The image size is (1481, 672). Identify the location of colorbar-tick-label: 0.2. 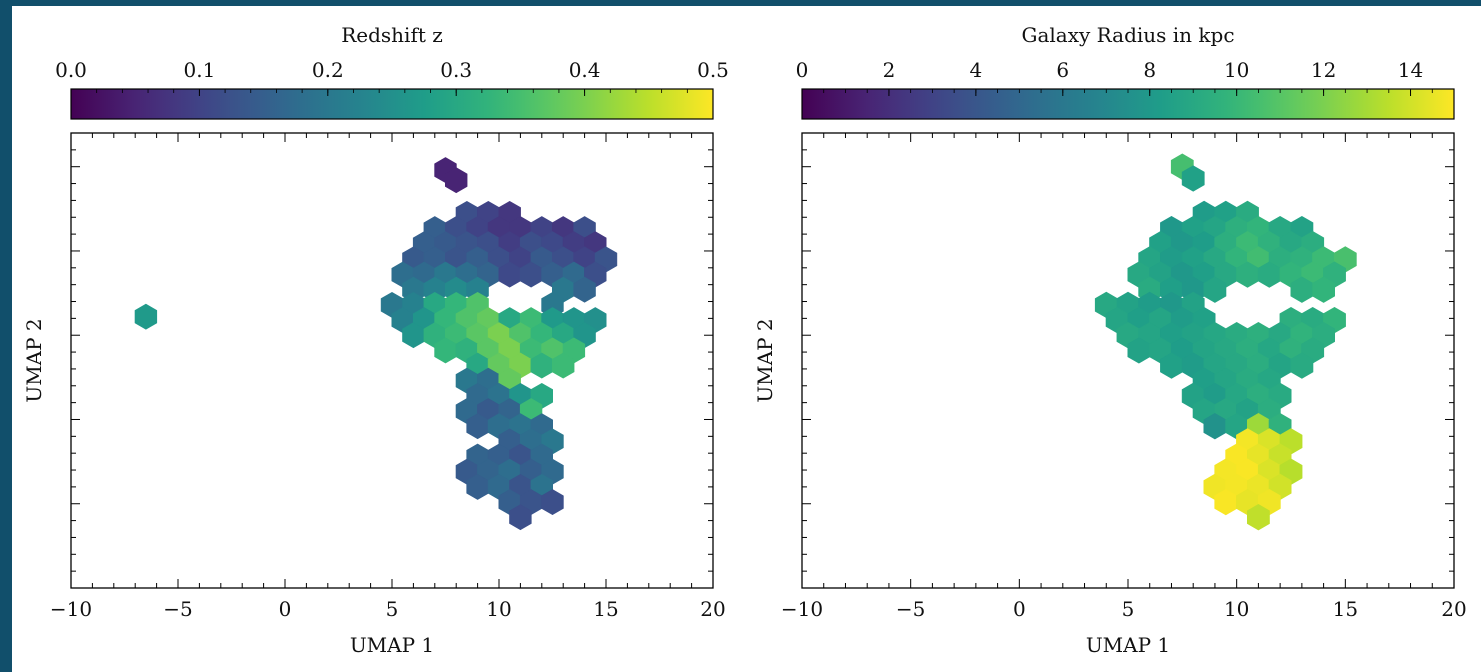
(328, 70).